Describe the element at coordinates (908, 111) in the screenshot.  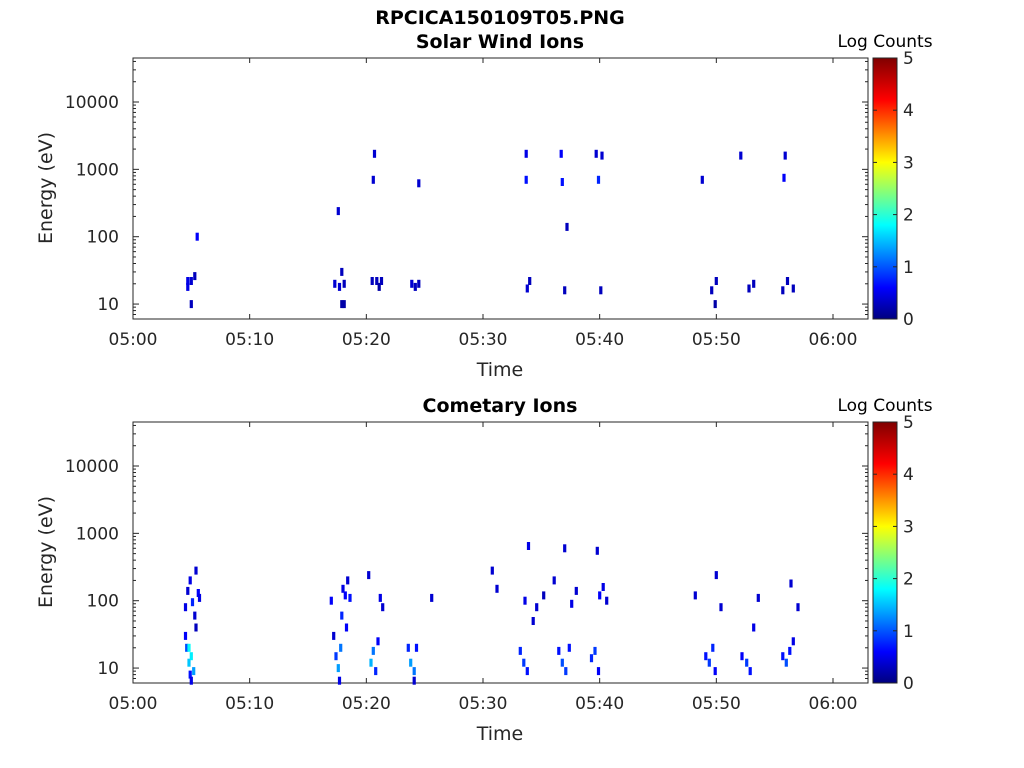
I see `colorbar-tick-label: 4` at that location.